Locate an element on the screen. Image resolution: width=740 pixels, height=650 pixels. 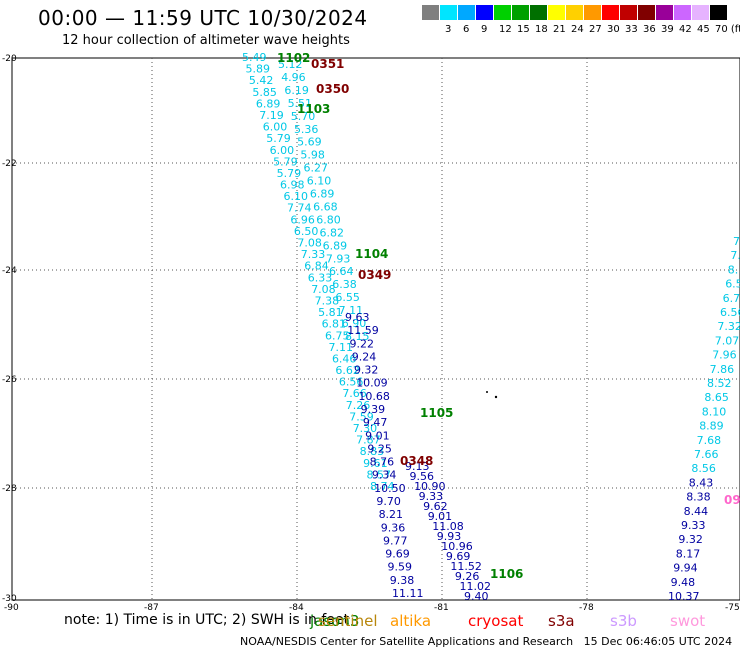
legend-label: 12 is located at coordinates (505, 29).